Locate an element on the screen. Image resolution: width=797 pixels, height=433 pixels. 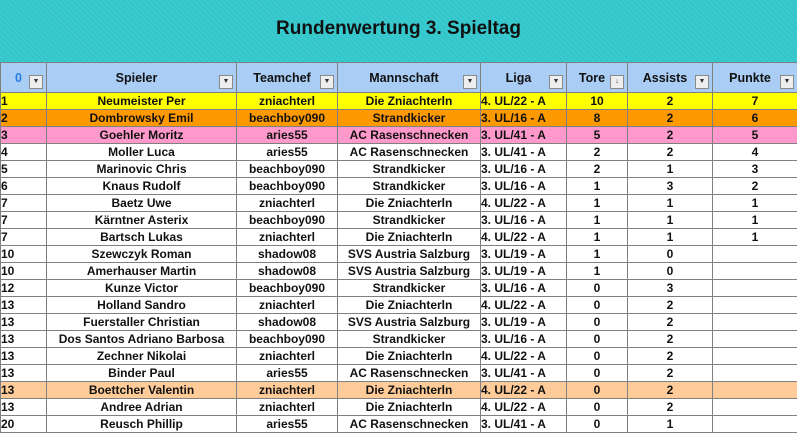
player-name-cell: Binder Paul is located at coordinates (141, 373).